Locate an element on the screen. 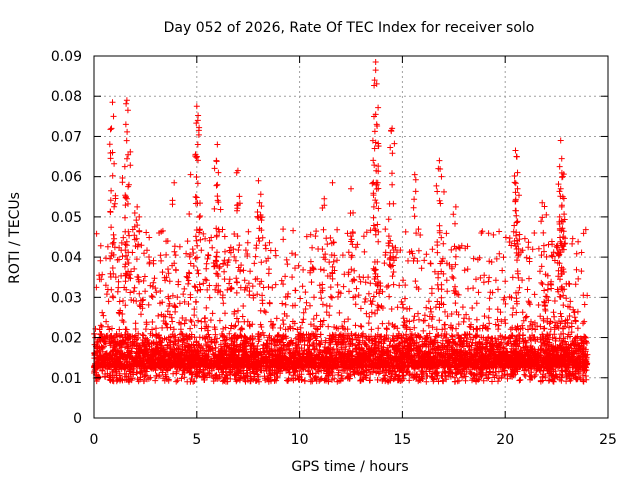  x-tick-label: 25 is located at coordinates (608, 440).